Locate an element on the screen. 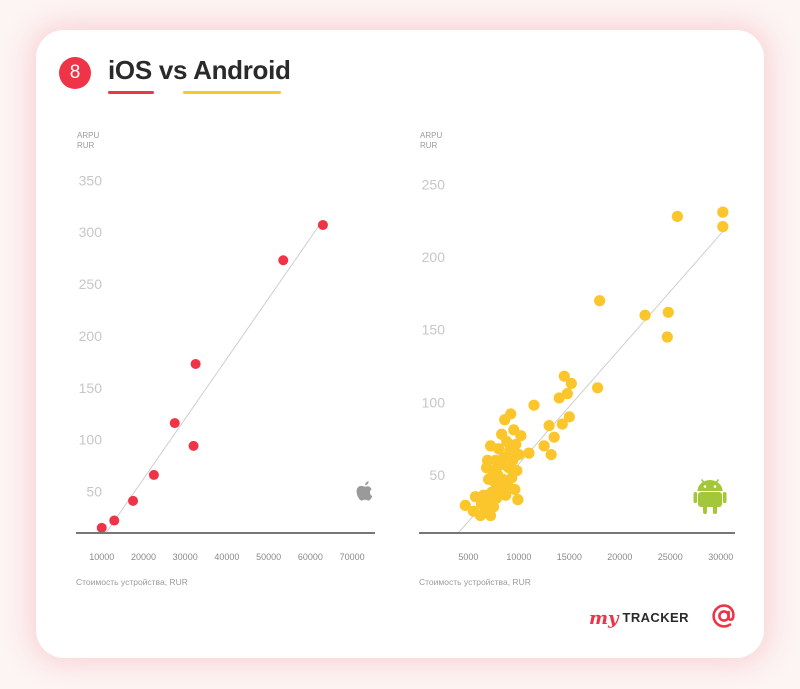  mytracker-logo: my TRACKER is located at coordinates (639, 618).